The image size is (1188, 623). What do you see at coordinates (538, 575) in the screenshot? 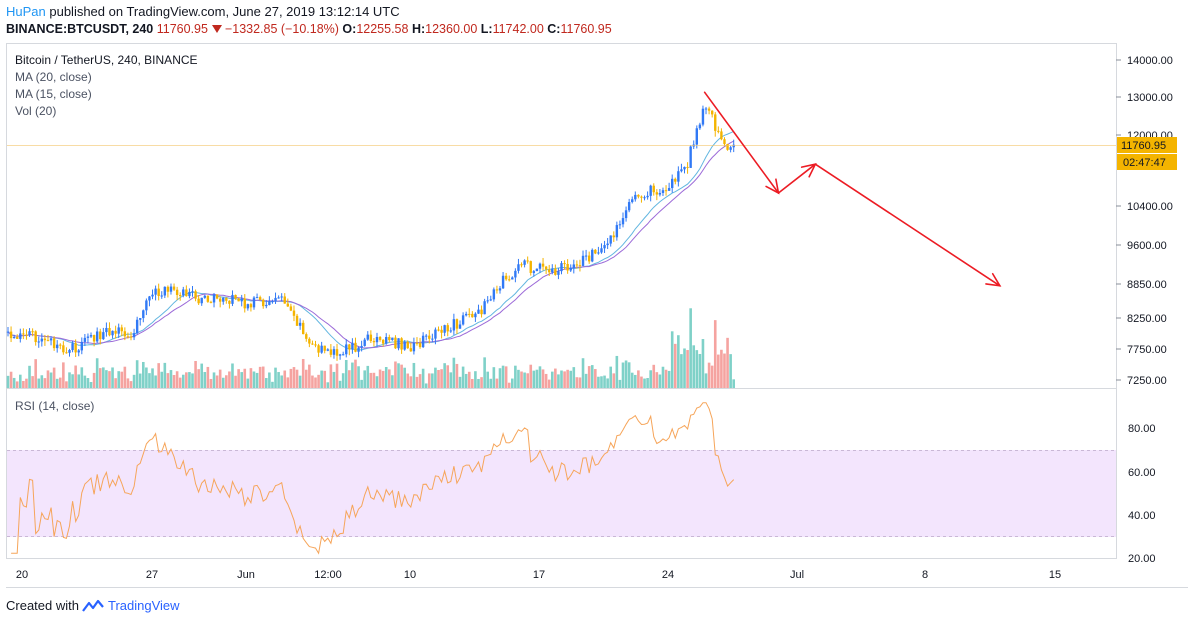
I see `time-axis: 20 27 Jun 12:00 10 17 24 Jul 8 15` at bounding box center [538, 575].